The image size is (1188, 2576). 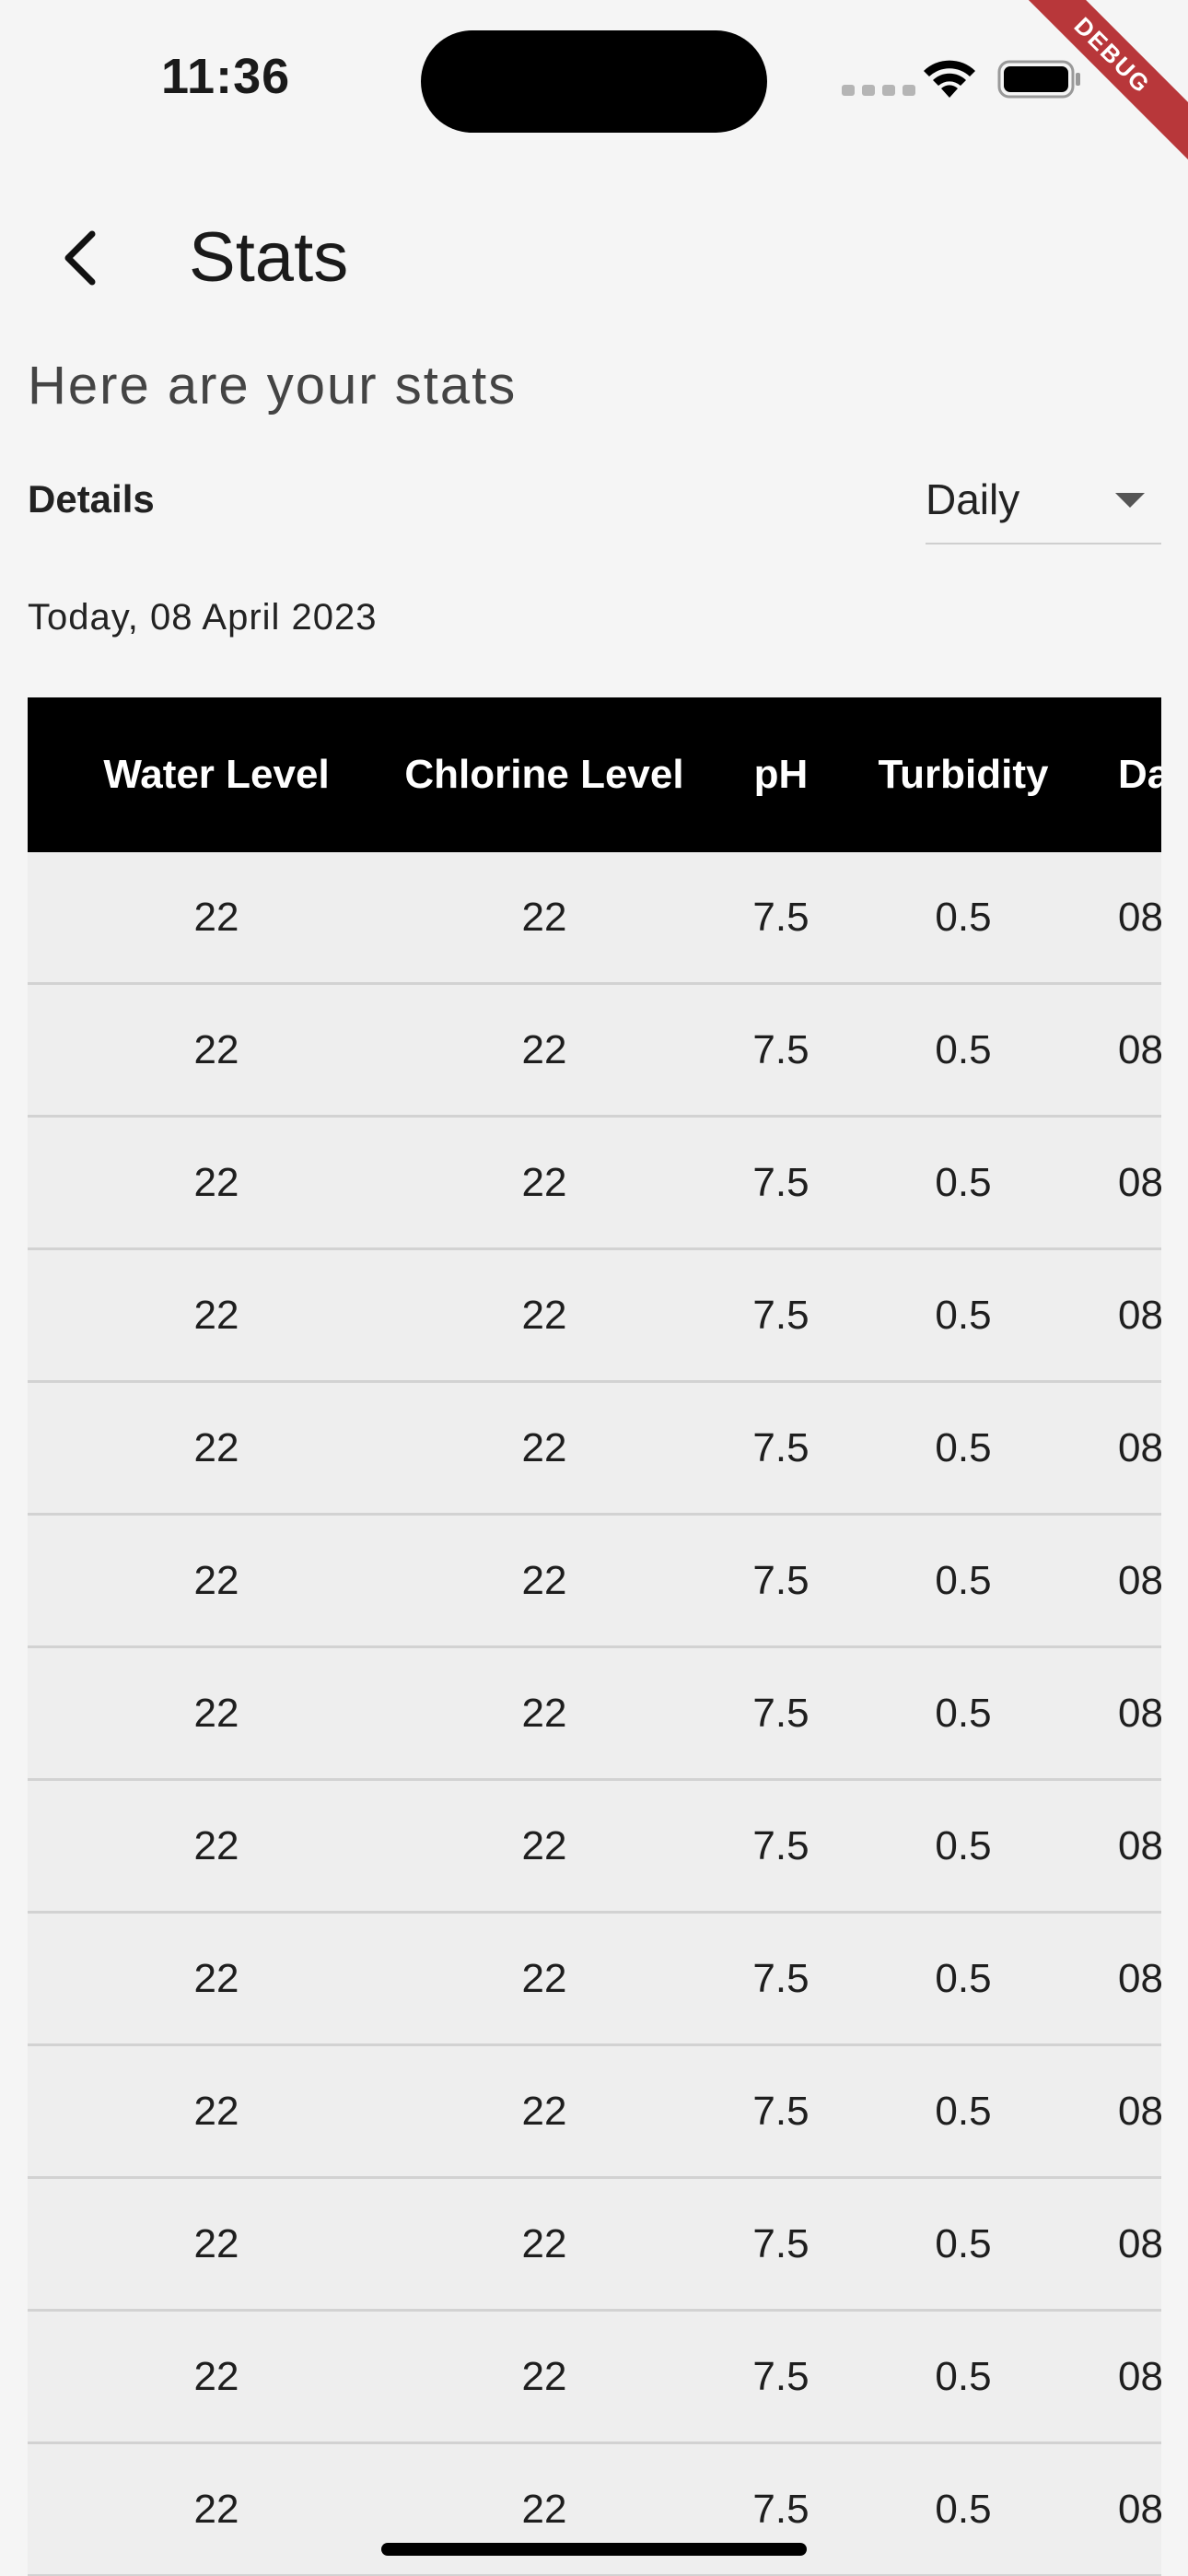 What do you see at coordinates (216, 774) in the screenshot?
I see `column-header-water-level: Water Level` at bounding box center [216, 774].